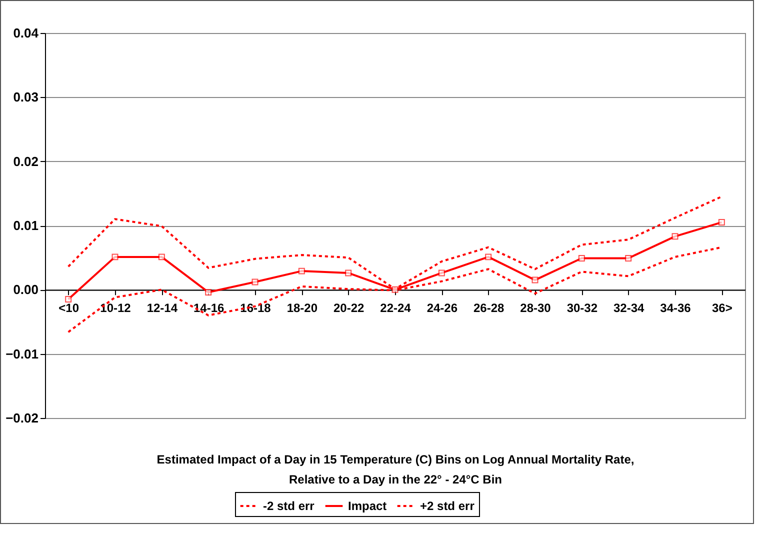 This screenshot has width=769, height=545. I want to click on x-tick-label: 28-30, so click(536, 308).